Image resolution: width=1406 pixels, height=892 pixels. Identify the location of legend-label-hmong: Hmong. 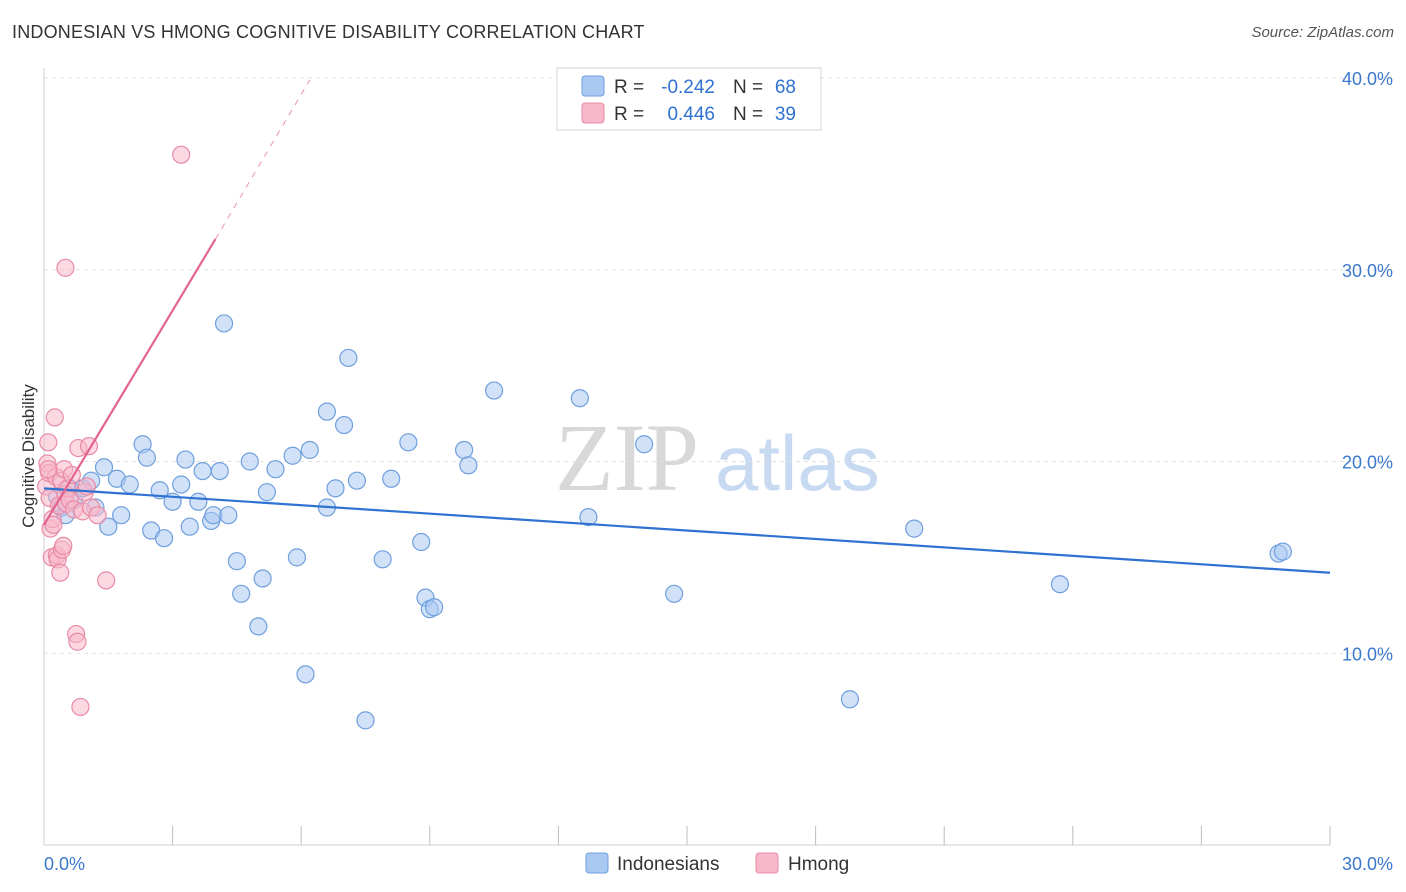
(818, 864).